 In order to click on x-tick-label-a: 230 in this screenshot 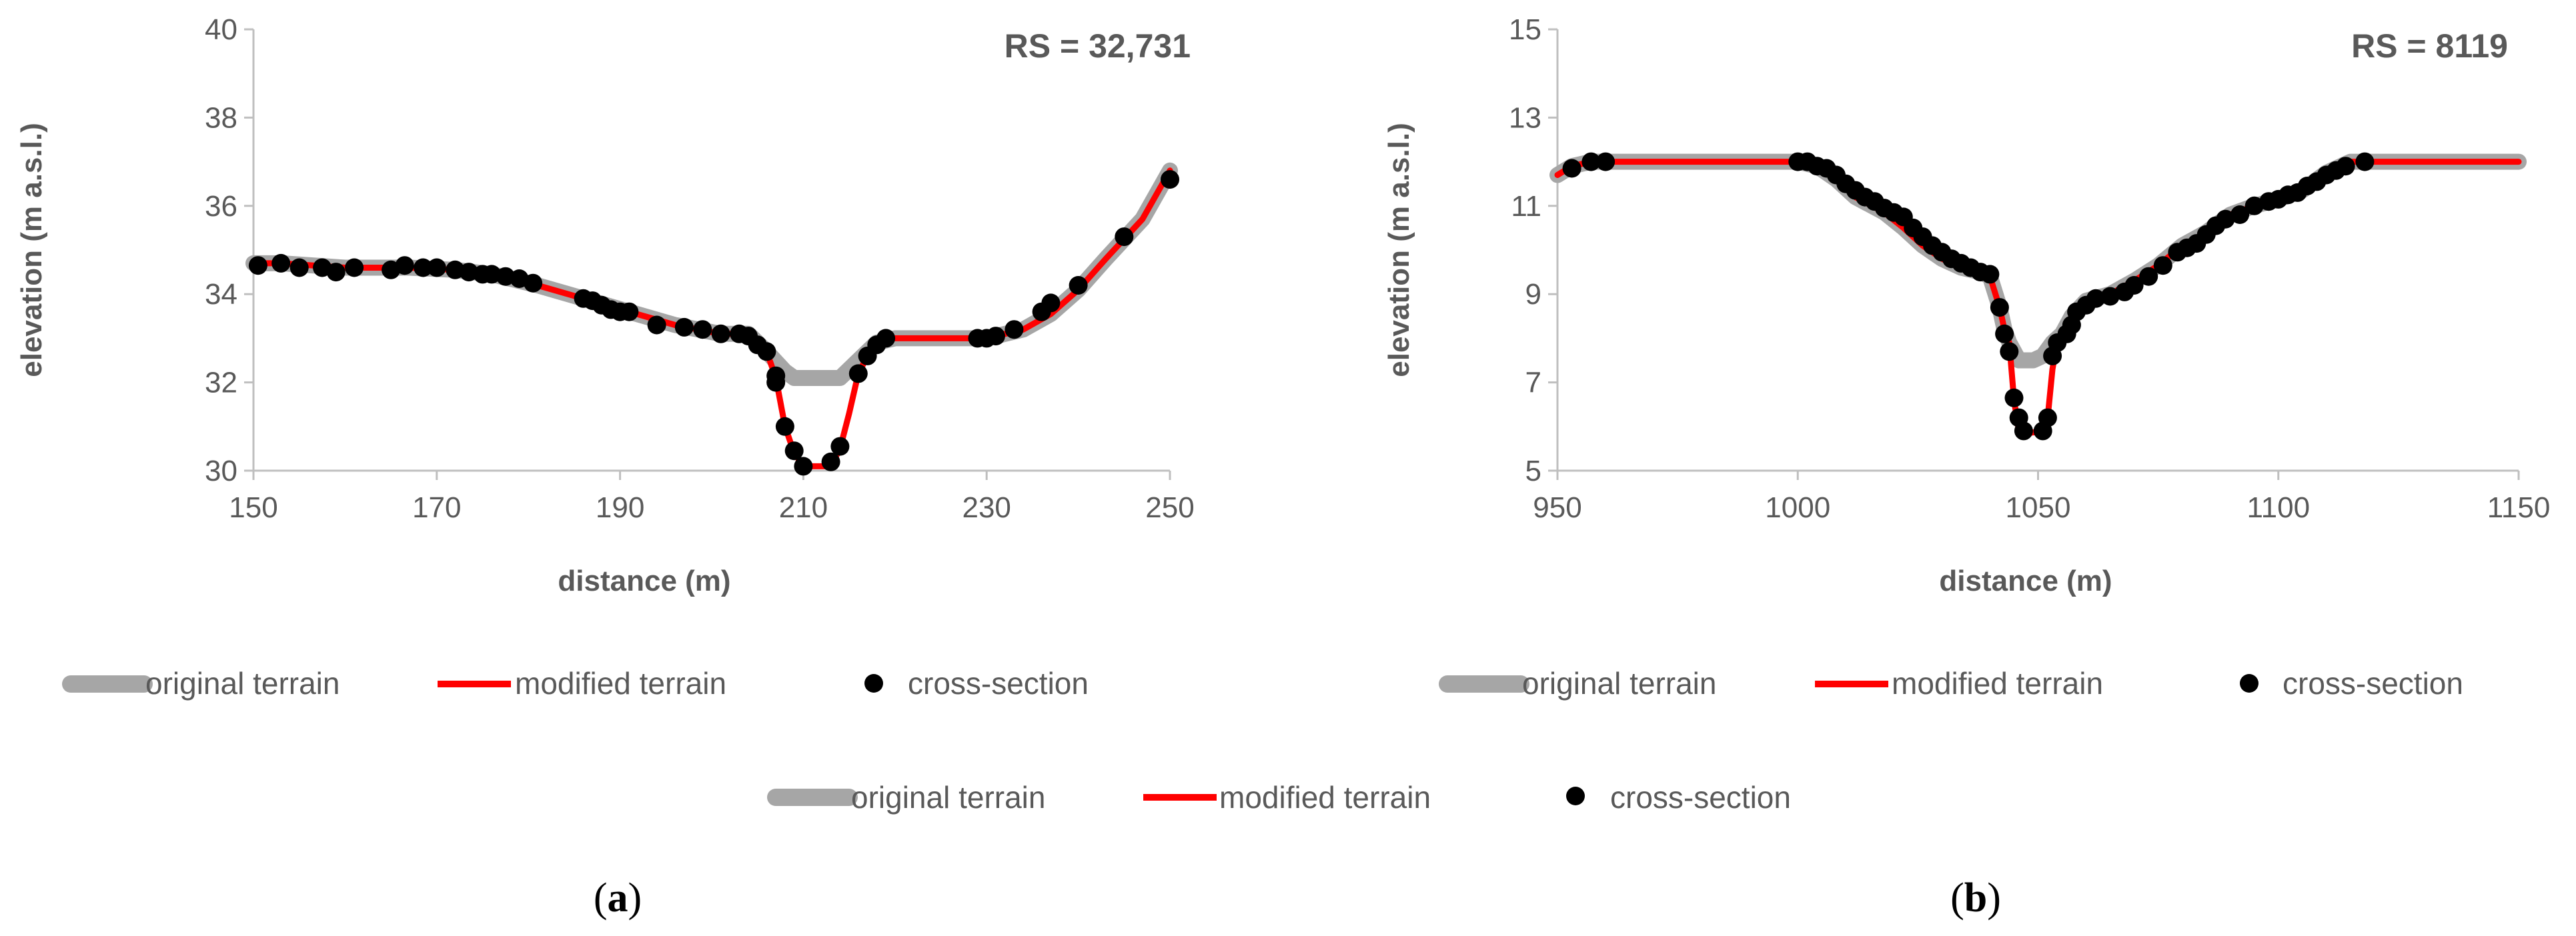, I will do `click(987, 507)`.